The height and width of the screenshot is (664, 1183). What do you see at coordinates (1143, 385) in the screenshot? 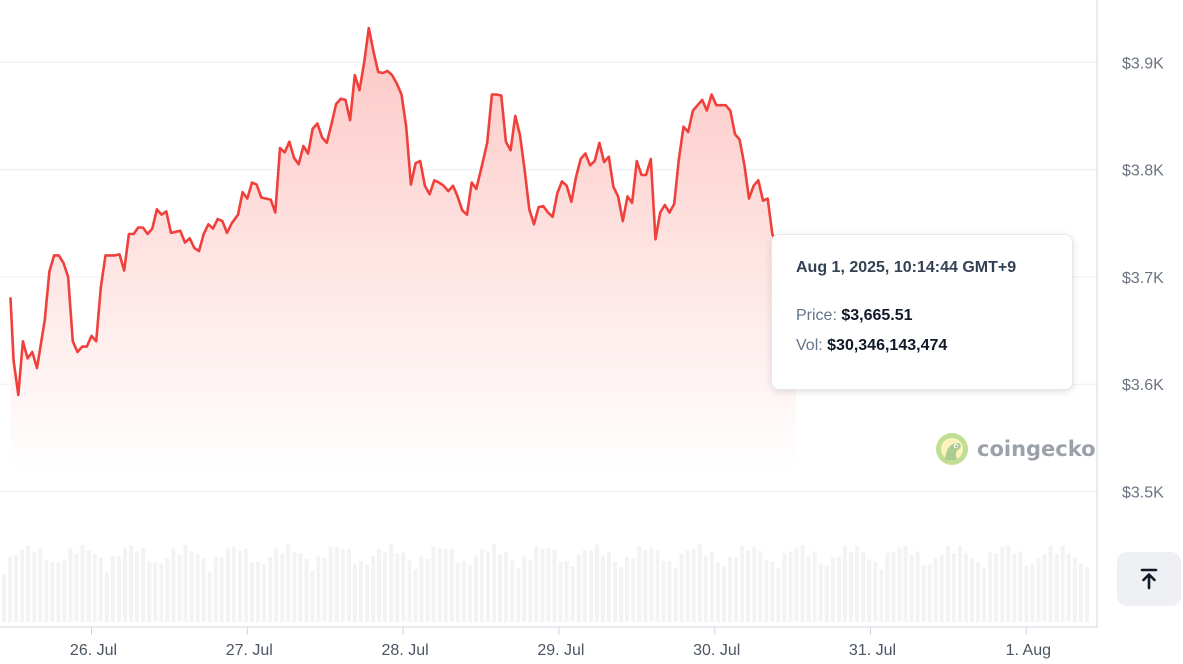
I see `y-tick-label: $3.6K` at bounding box center [1143, 385].